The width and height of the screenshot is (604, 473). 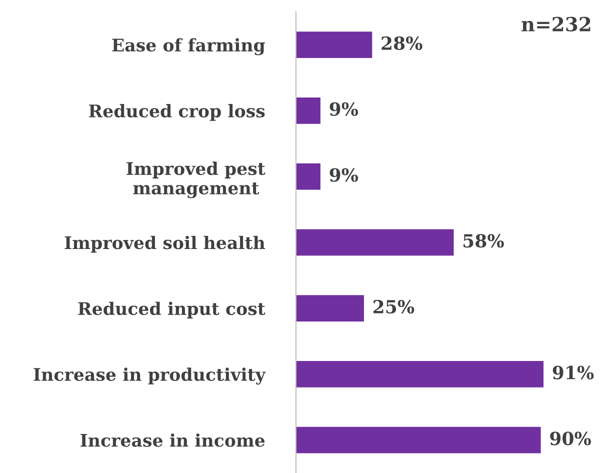 I want to click on data-label: 58%, so click(x=484, y=241).